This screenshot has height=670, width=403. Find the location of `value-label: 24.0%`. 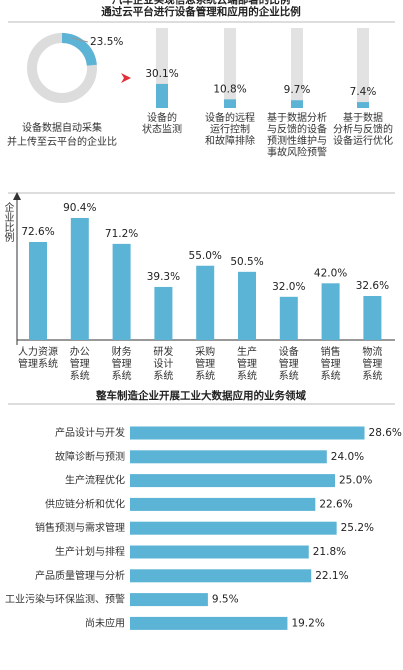

value-label: 24.0% is located at coordinates (347, 457).